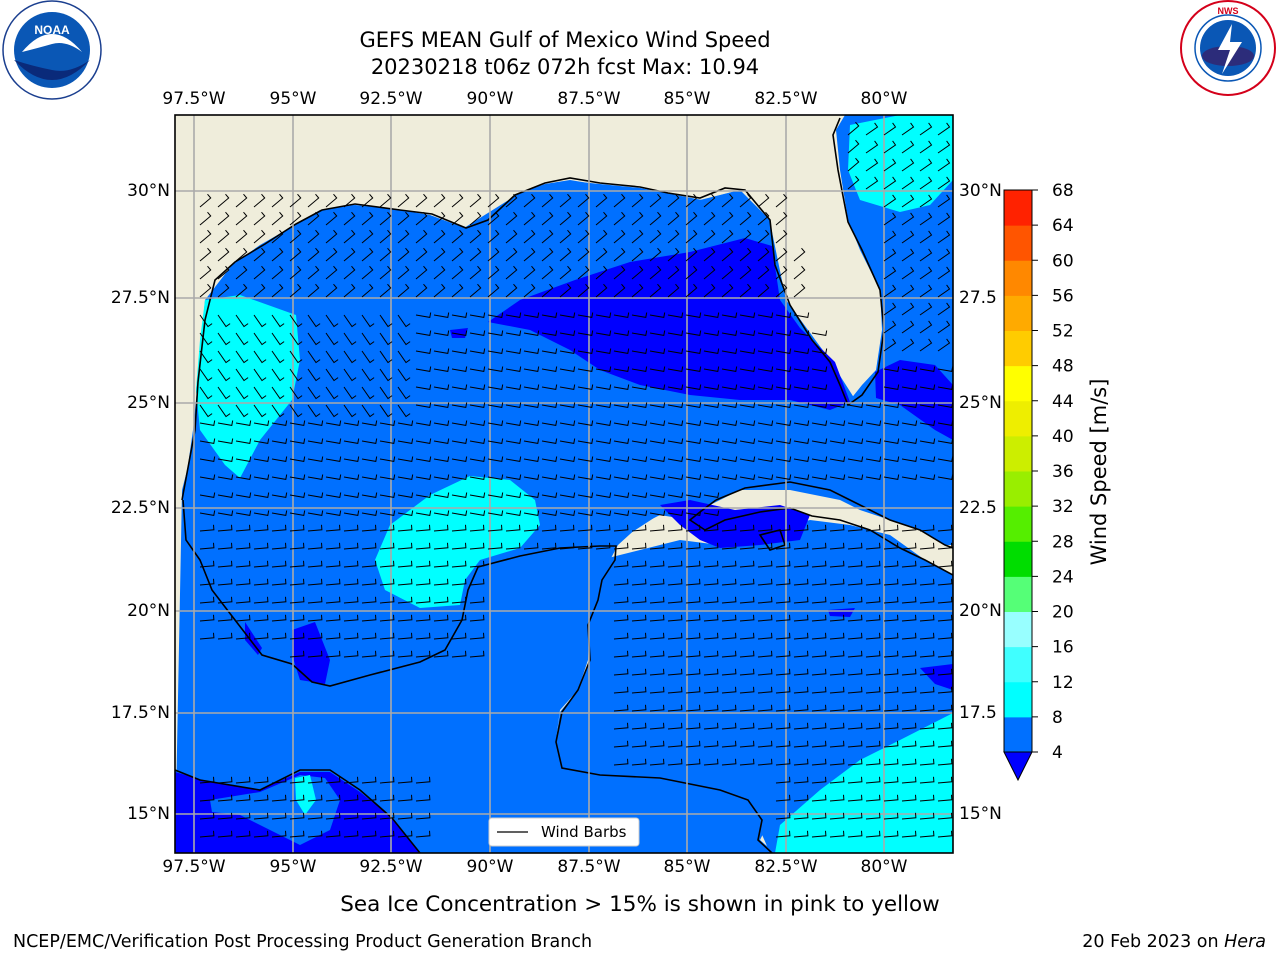 This screenshot has height=960, width=1280. Describe the element at coordinates (148, 611) in the screenshot. I see `lat-tick-left: 20°N` at that location.